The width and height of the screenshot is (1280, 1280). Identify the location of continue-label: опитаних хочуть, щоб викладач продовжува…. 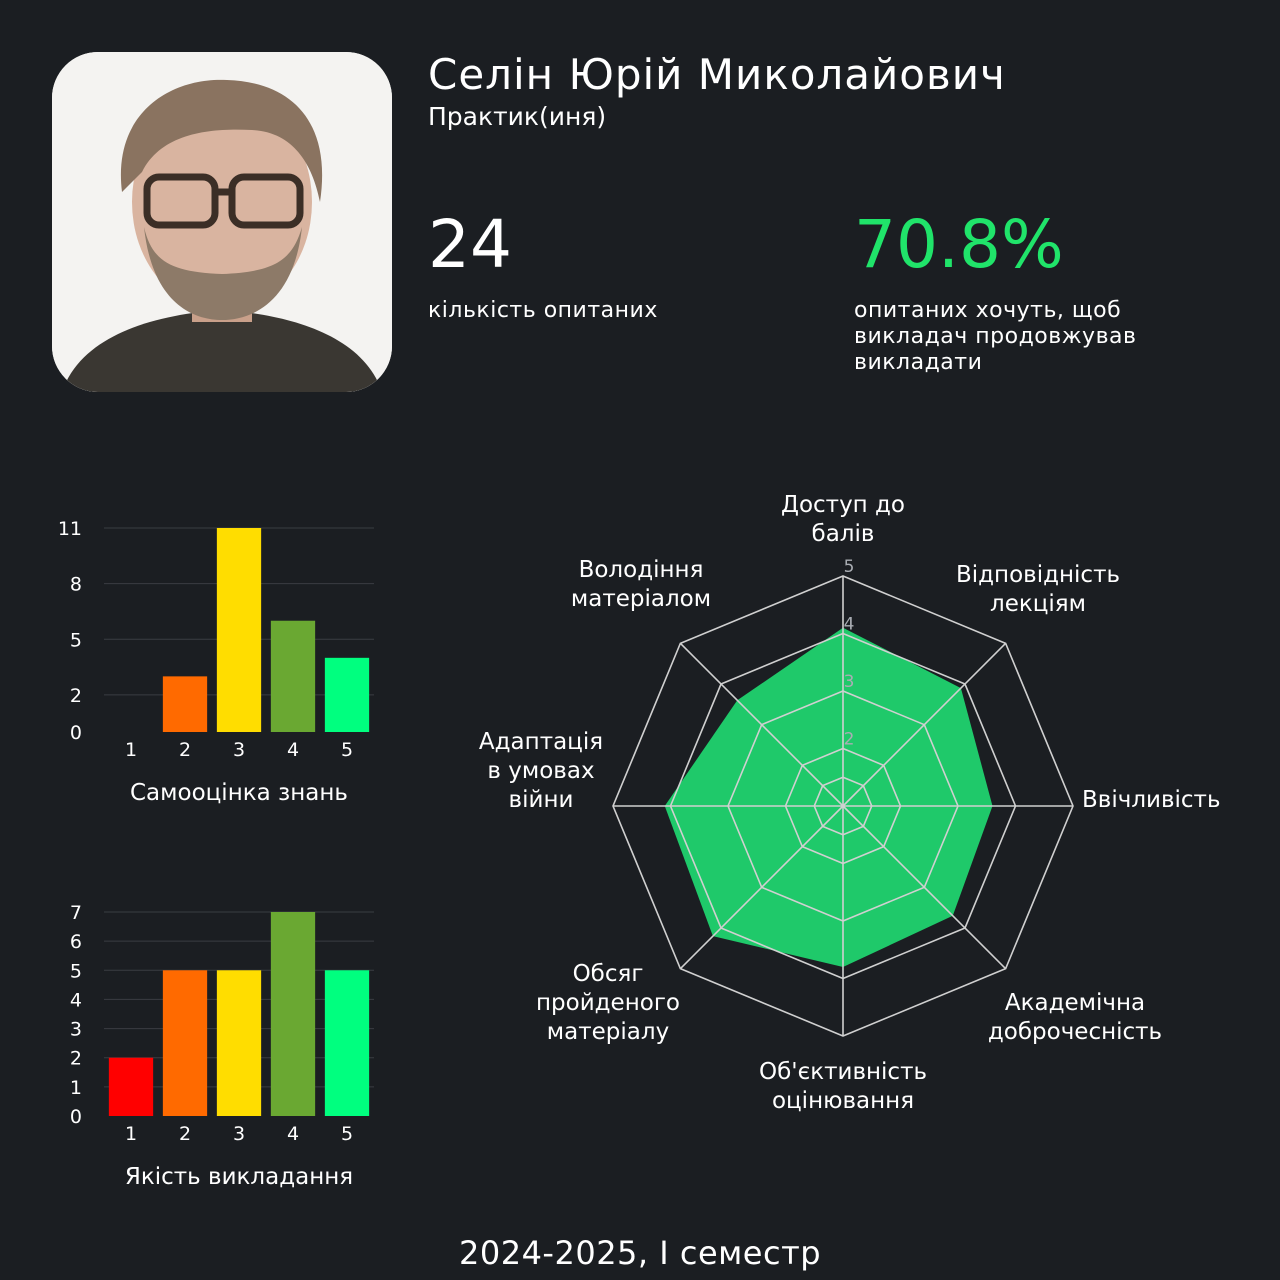
(995, 336).